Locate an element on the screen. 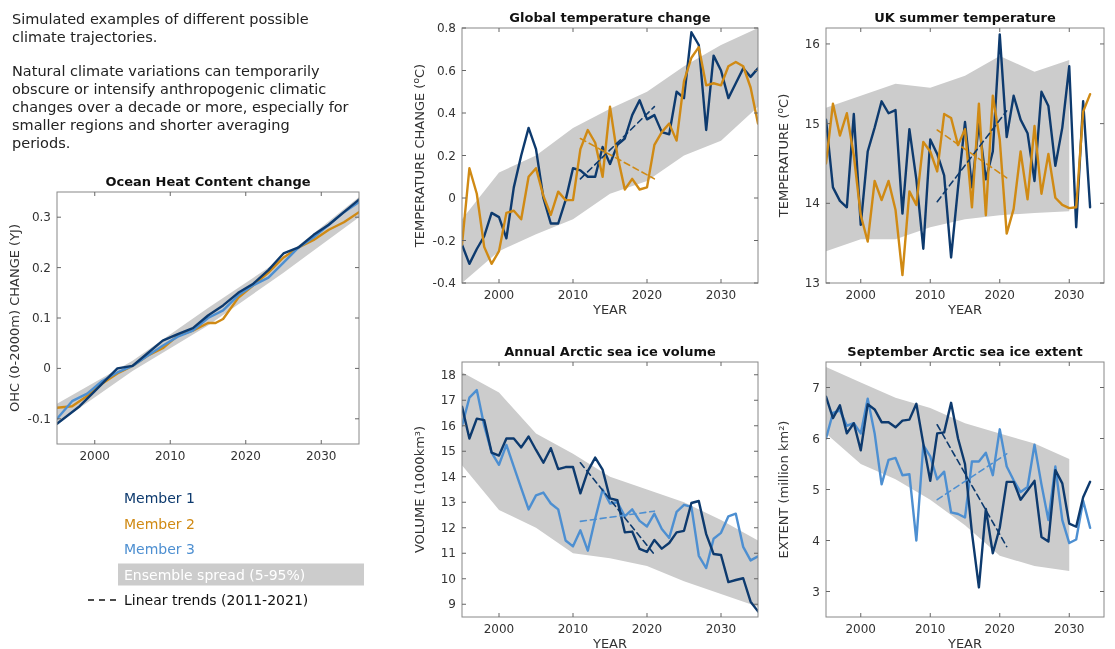 The height and width of the screenshot is (649, 1115). y-tick-label: 0.4 is located at coordinates (446, 113).